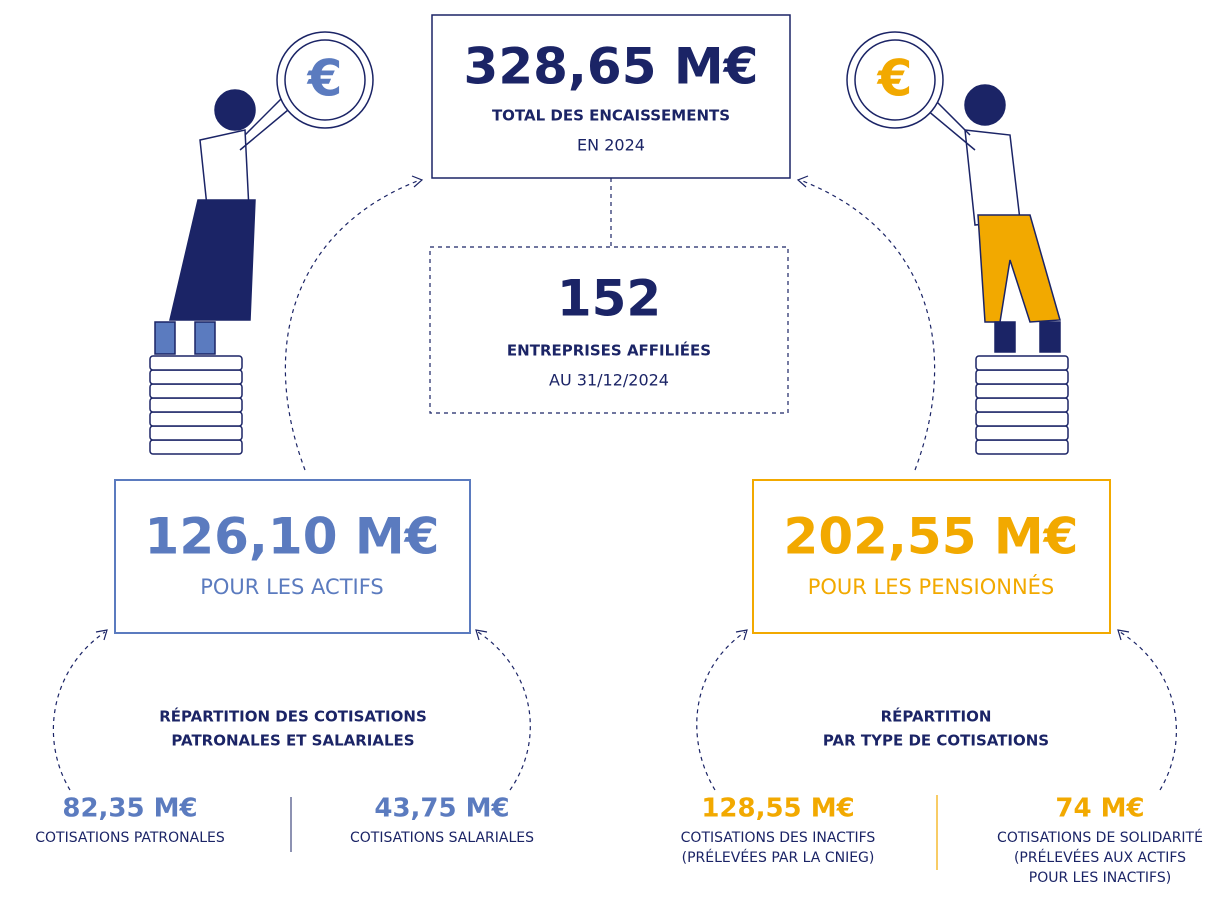  Describe the element at coordinates (261, 243) in the screenshot. I see `illustration-left: €` at that location.